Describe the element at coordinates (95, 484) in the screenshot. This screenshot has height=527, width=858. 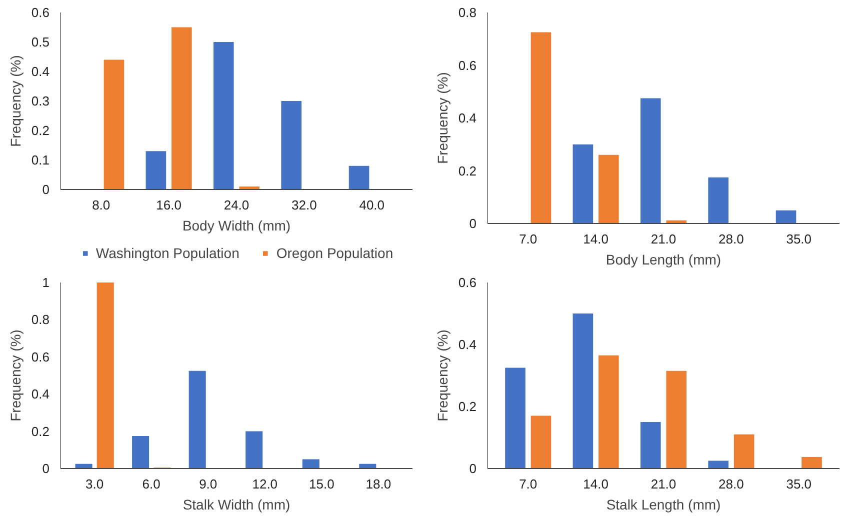
I see `x-tick-label: 3.0` at that location.